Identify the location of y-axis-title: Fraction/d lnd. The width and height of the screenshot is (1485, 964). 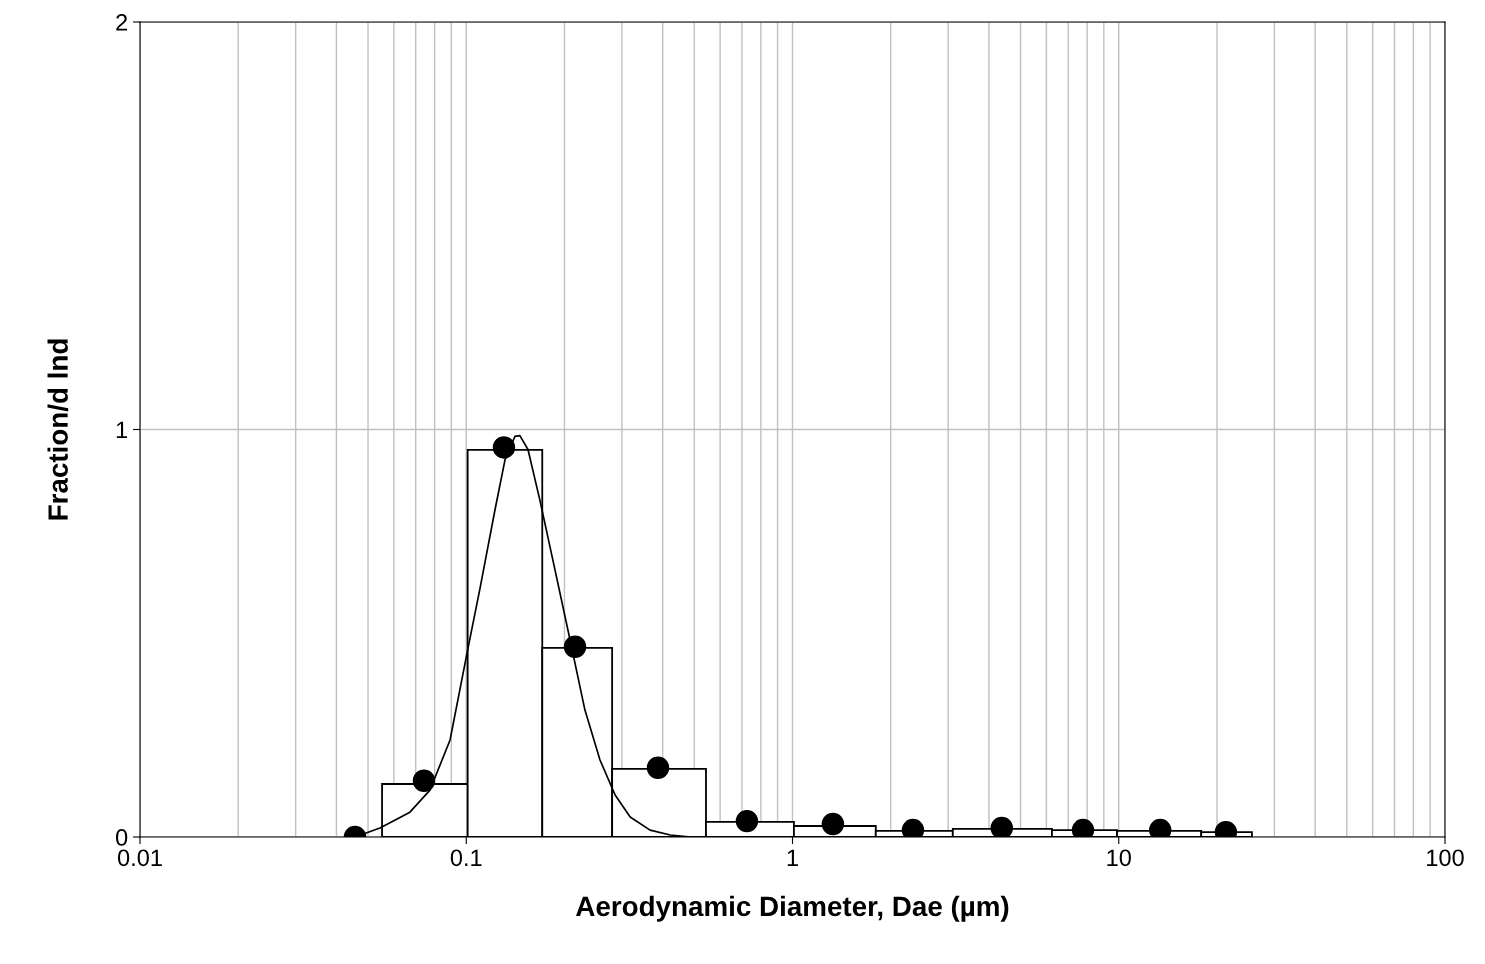
(58, 429).